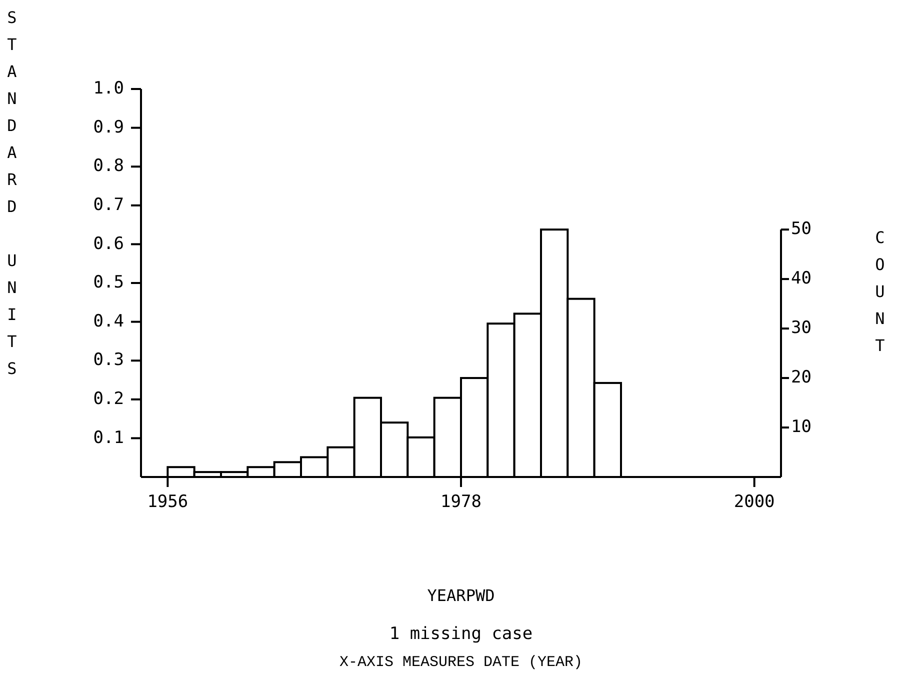 The height and width of the screenshot is (675, 922). I want to click on y-tick-label: 0.7, so click(108, 205).